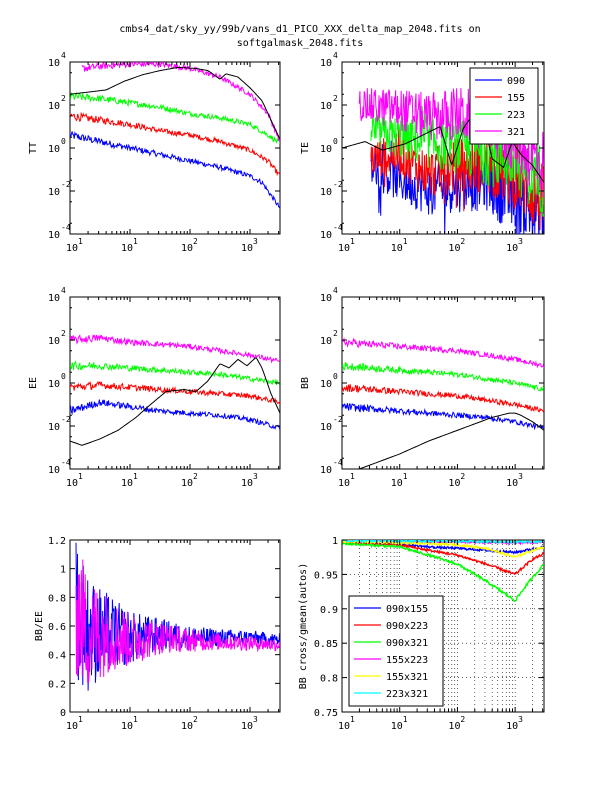 This screenshot has height=800, width=600. What do you see at coordinates (407, 626) in the screenshot?
I see `legend-label-090x223: 090x223` at bounding box center [407, 626].